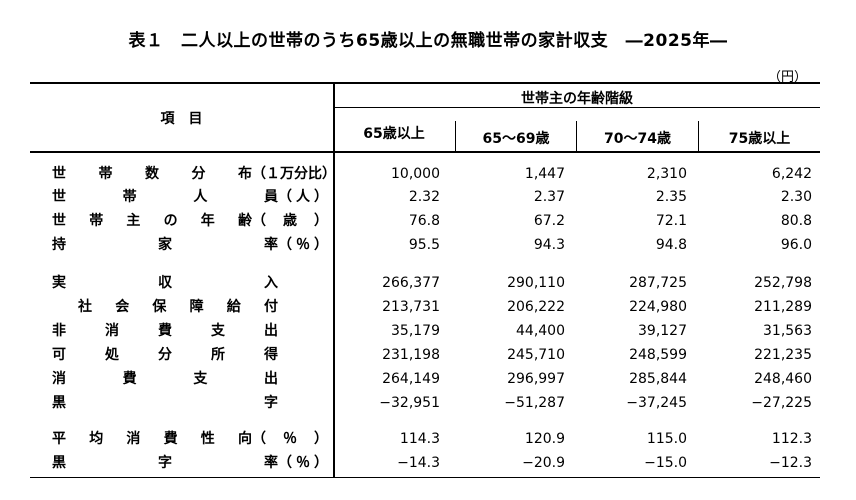 This screenshot has width=856, height=500. What do you see at coordinates (411, 355) in the screenshot?
I see `table-cell: 231,198` at bounding box center [411, 355].